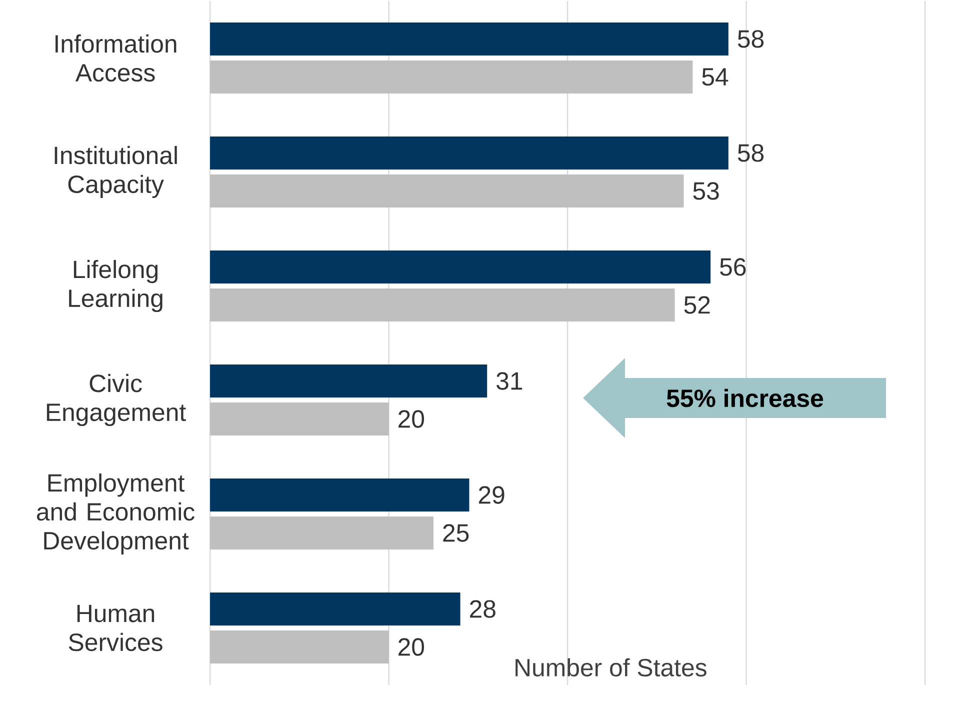 The width and height of the screenshot is (953, 702). I want to click on data-label: 31, so click(509, 381).